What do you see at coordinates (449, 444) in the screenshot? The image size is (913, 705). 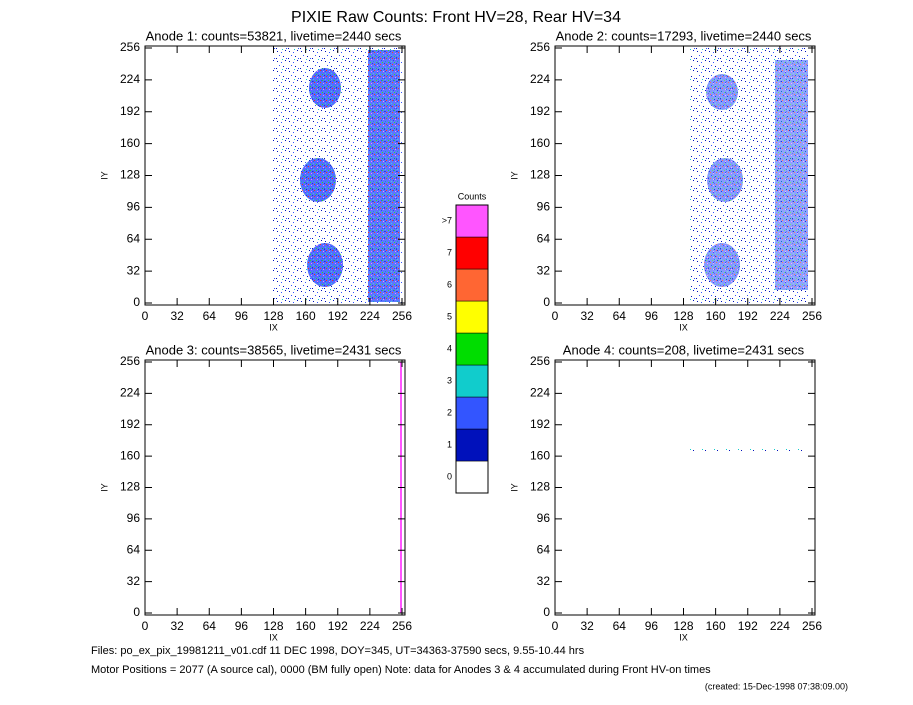 I see `colorbar-label: 1` at bounding box center [449, 444].